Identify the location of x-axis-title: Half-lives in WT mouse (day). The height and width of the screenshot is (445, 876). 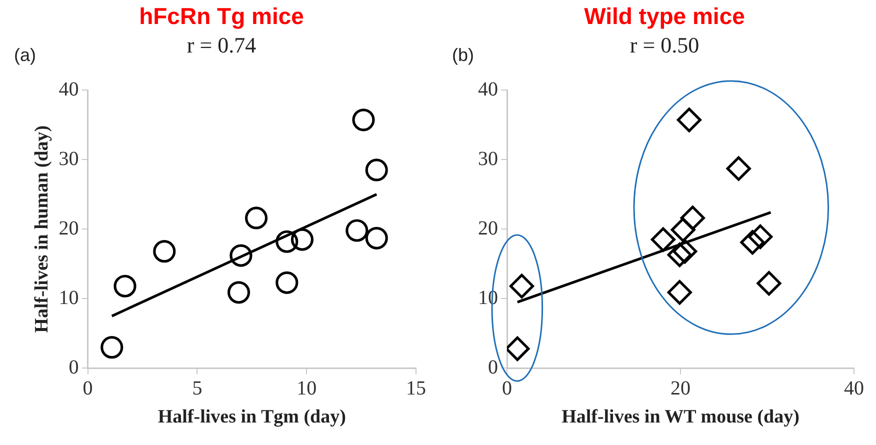
(681, 417).